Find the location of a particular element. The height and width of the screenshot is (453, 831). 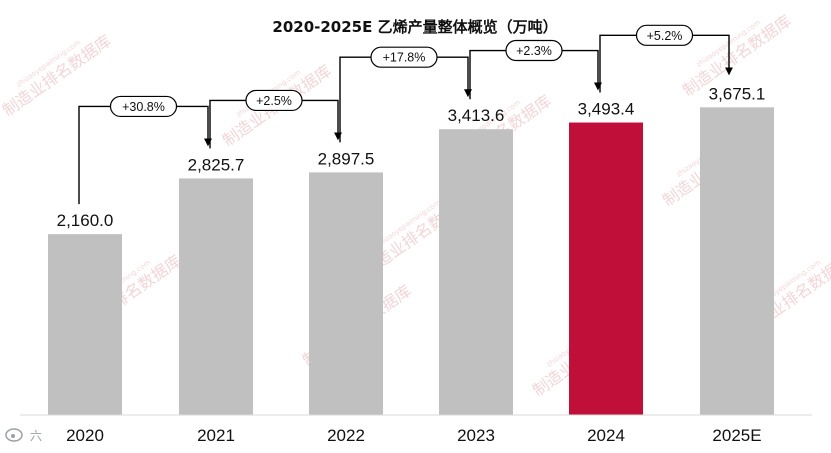

bar-2020 is located at coordinates (85, 324).